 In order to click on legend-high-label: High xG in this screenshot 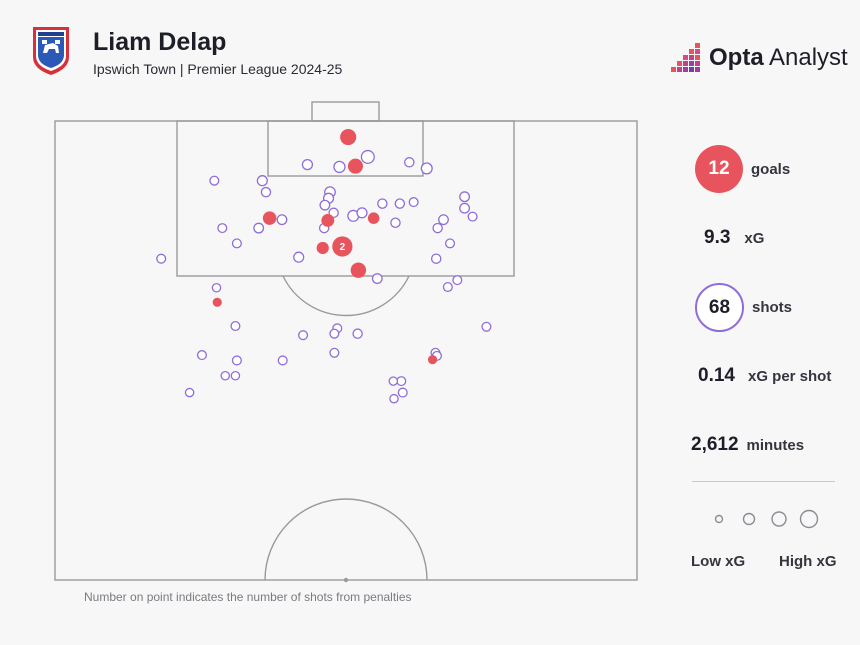, I will do `click(808, 561)`.